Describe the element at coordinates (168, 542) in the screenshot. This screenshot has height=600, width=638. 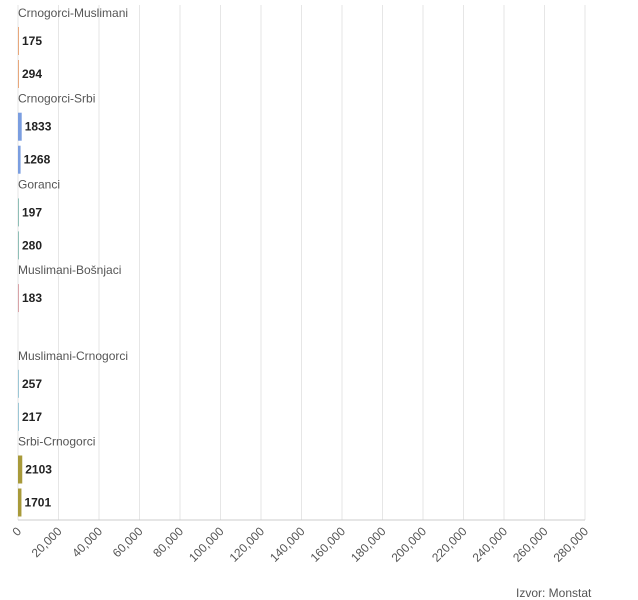
I see `x-tick-label: 80,000` at that location.